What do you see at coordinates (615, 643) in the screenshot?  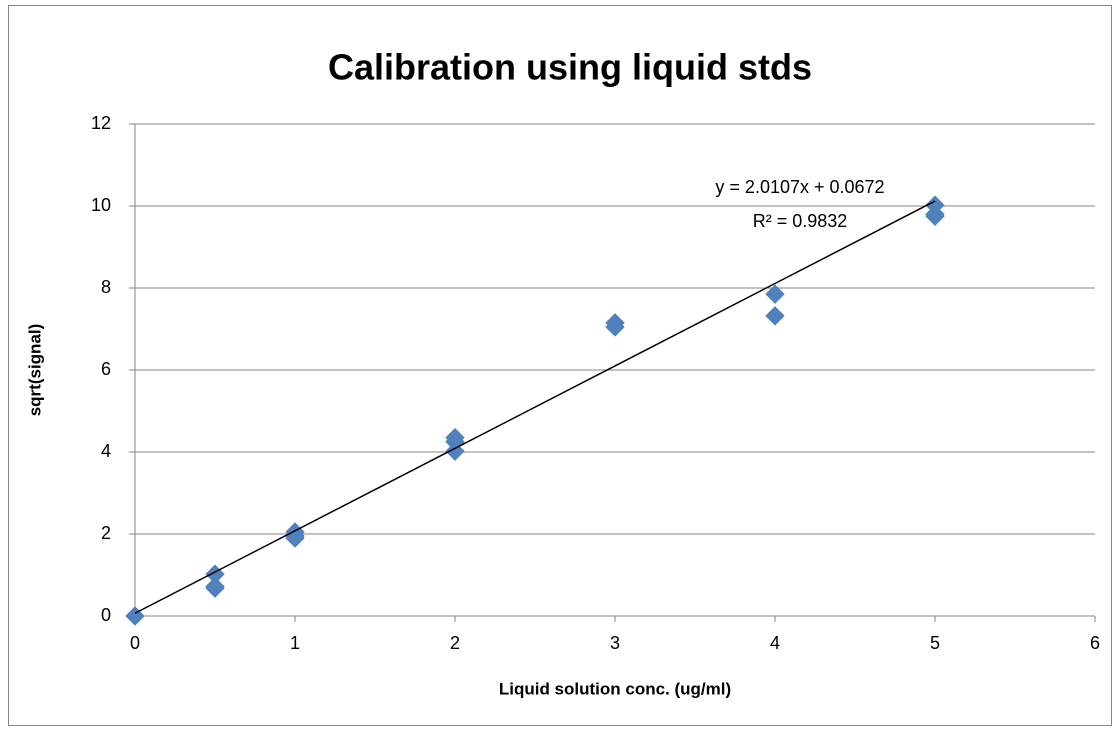 I see `x-tick-label: 3` at bounding box center [615, 643].